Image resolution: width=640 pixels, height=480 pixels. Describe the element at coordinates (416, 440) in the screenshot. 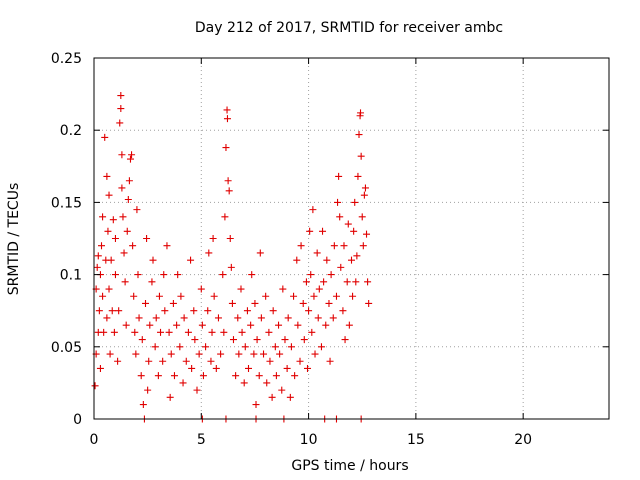

I see `x-tick-label: 15` at that location.